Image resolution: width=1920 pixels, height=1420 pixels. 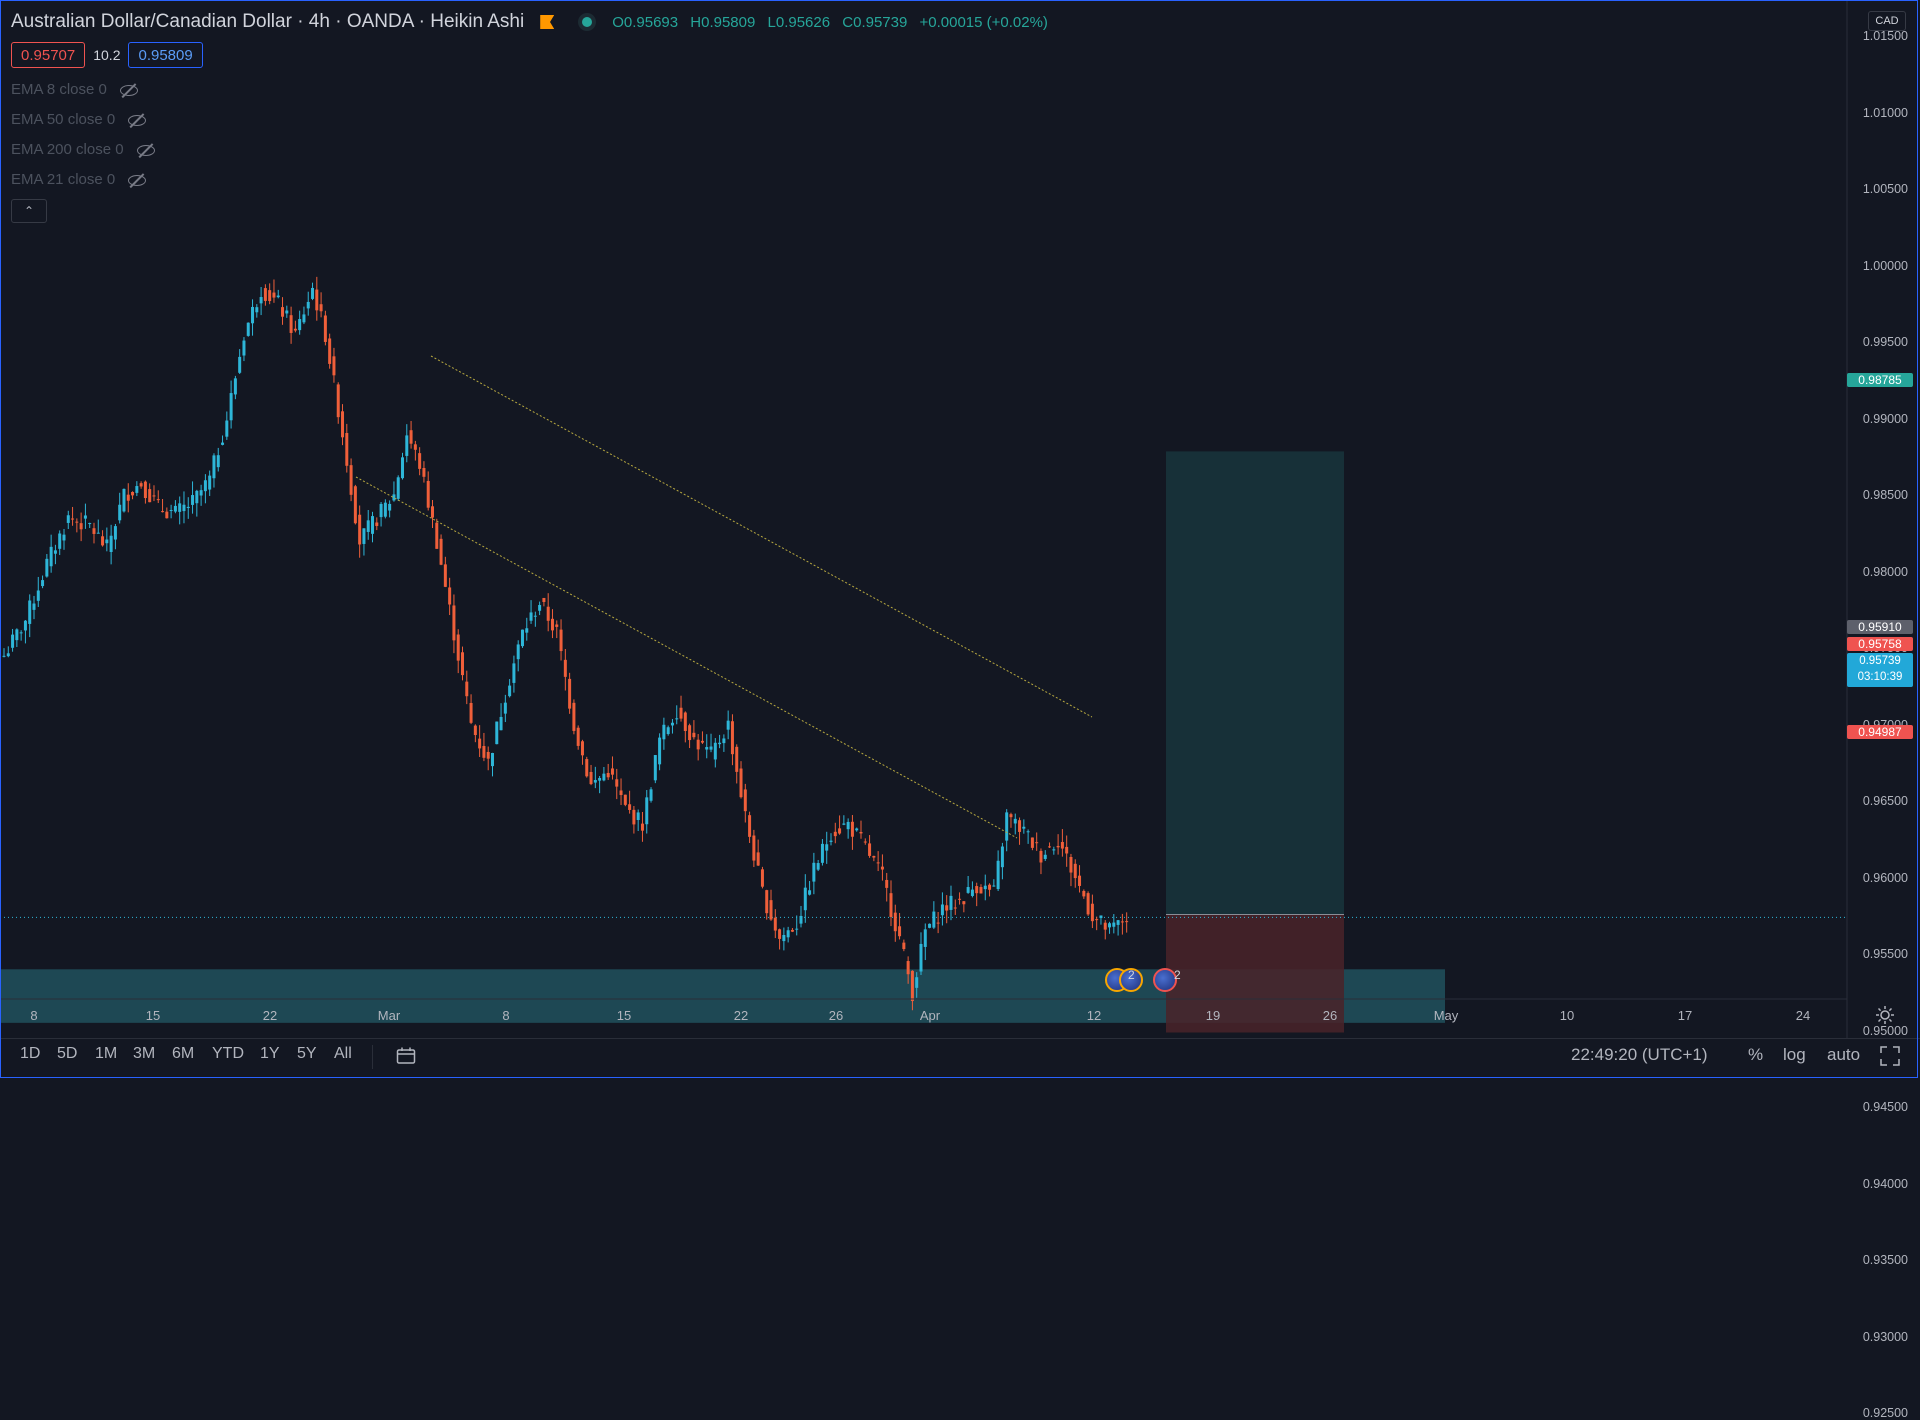 I want to click on range-all: All, so click(x=343, y=1053).